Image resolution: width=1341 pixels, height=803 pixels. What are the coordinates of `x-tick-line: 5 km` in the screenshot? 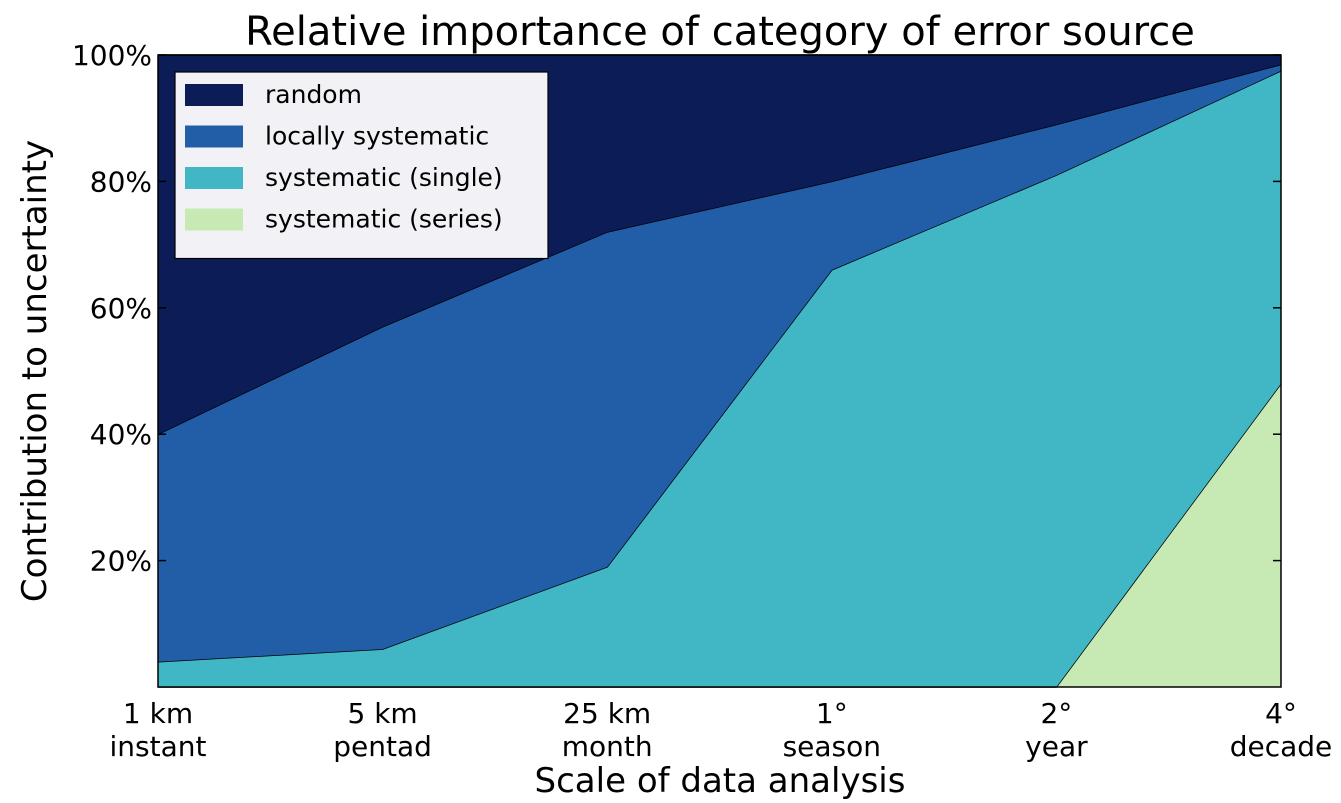 It's located at (382, 713).